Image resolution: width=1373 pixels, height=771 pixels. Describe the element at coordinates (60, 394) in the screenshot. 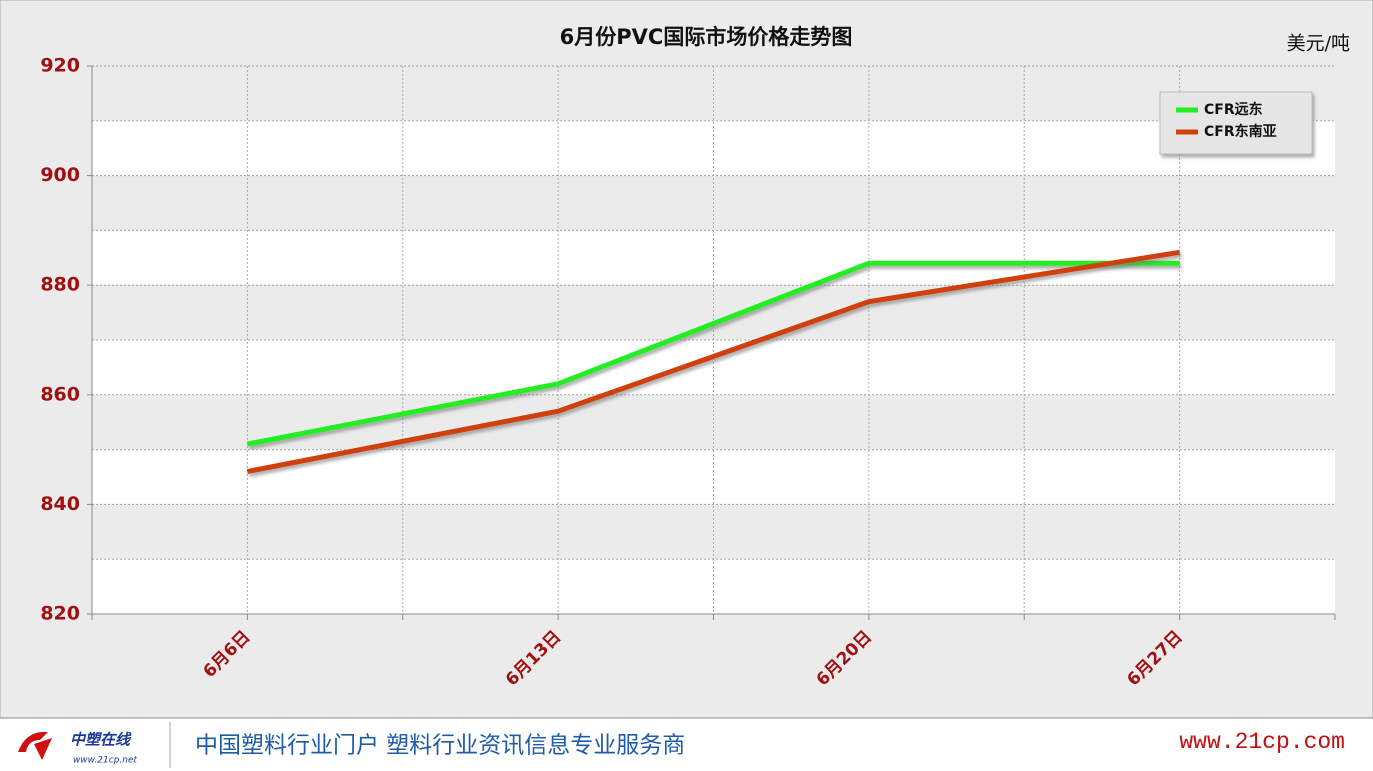

I see `y-tick-label: 860` at that location.